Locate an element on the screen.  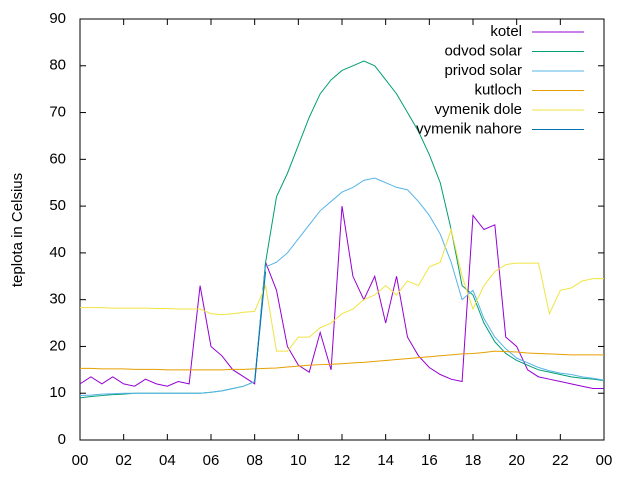
x-tick-label: 14 is located at coordinates (385, 460).